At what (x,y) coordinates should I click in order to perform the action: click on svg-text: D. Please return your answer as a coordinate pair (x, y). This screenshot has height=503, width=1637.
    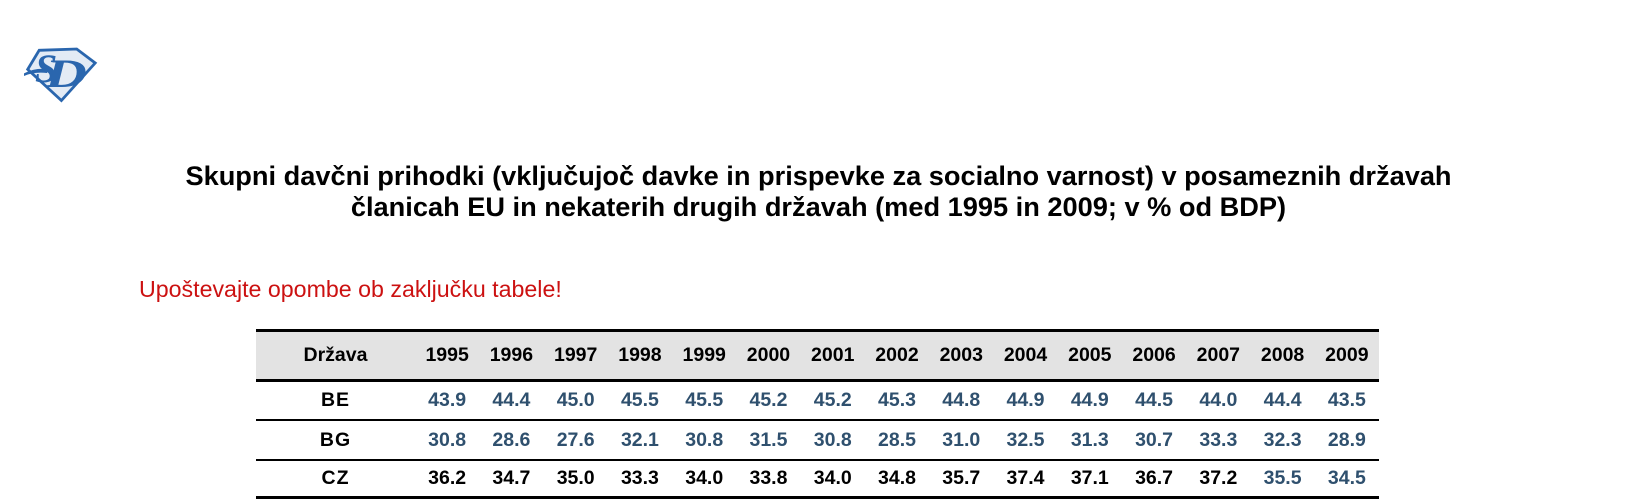
    Looking at the image, I should click on (65, 74).